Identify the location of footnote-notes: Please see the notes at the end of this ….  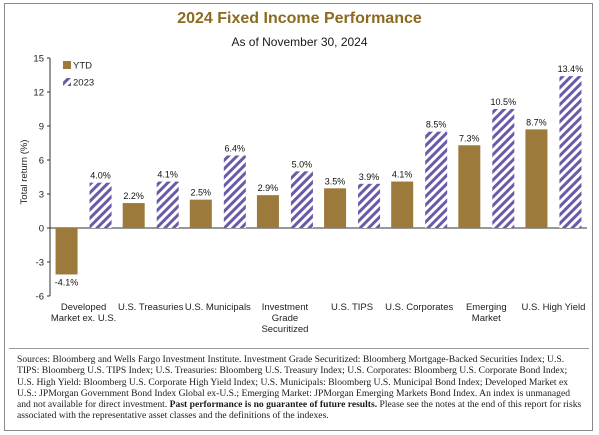
(299, 410).